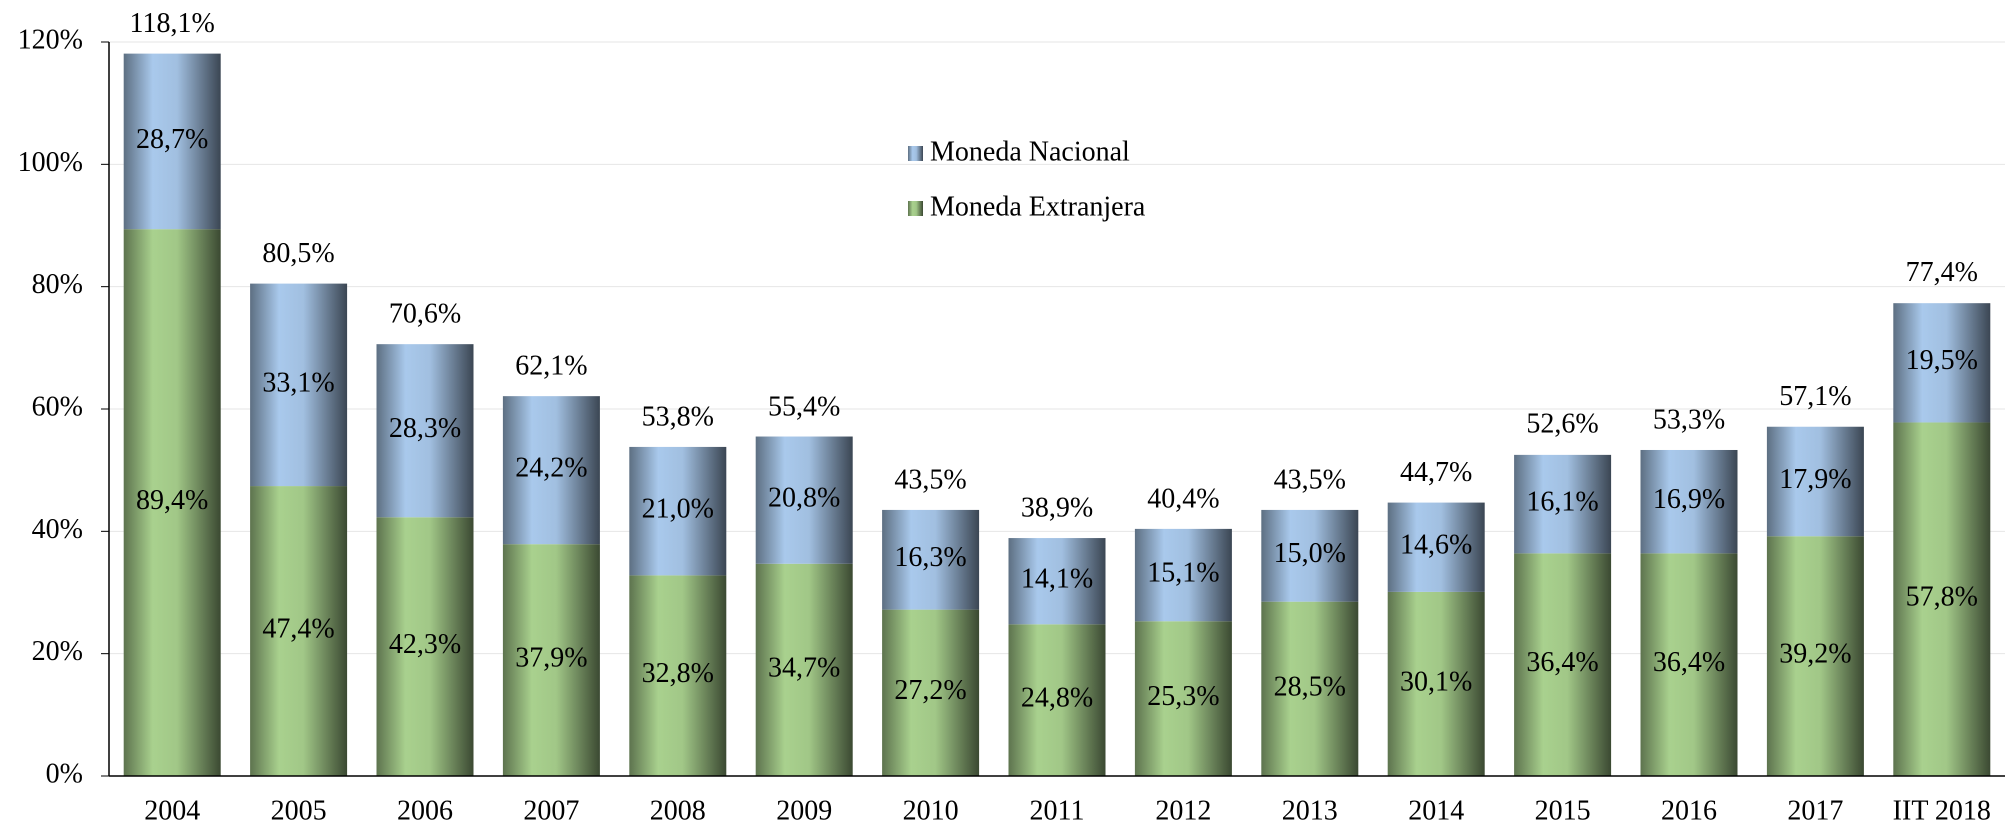  I want to click on value-label: 16,1%, so click(1562, 502).